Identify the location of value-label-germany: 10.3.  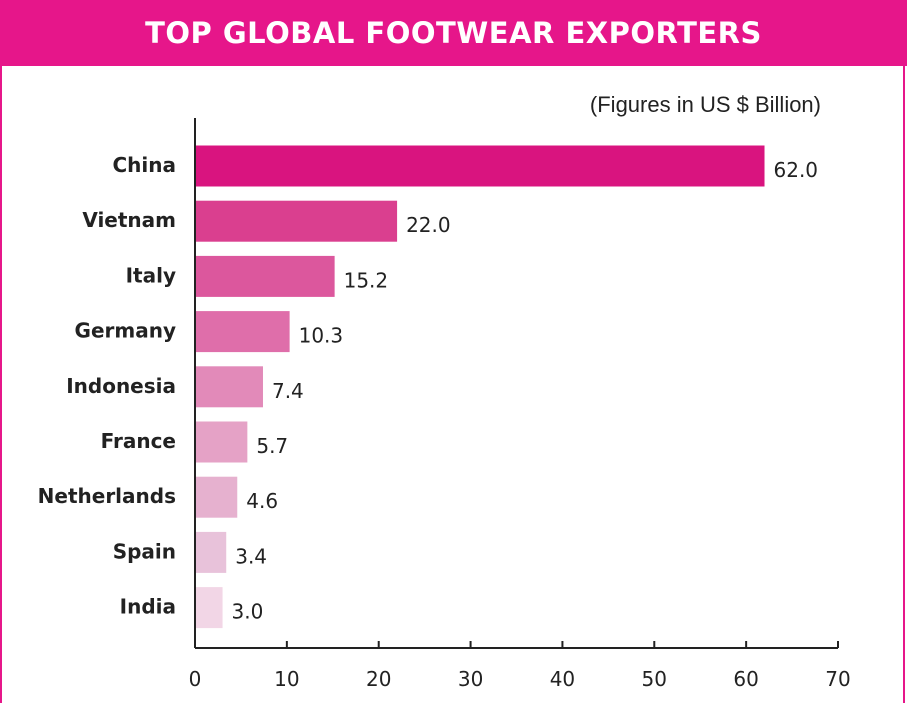
(321, 336).